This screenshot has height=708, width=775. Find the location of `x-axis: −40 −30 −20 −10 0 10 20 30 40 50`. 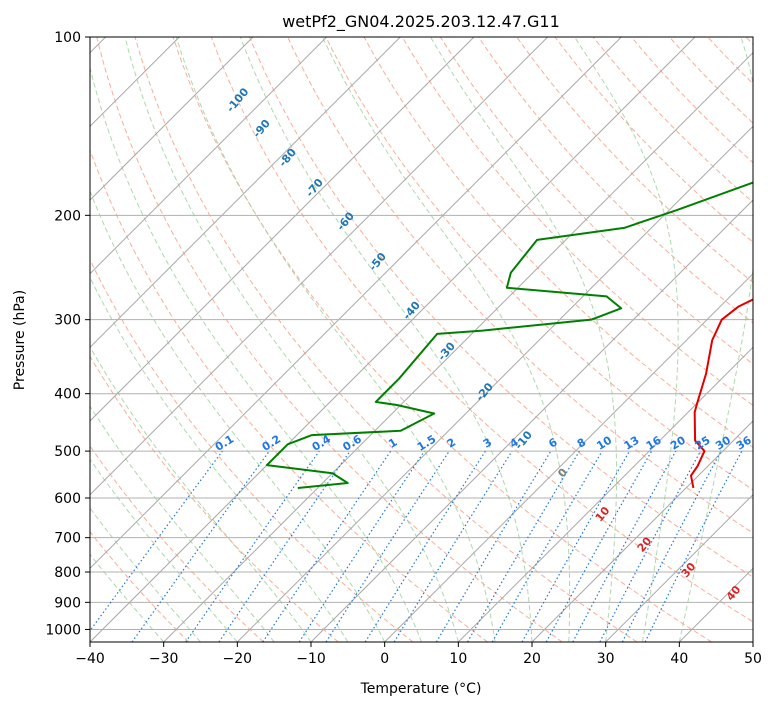

x-axis: −40 −30 −20 −10 0 10 20 30 40 50 is located at coordinates (418, 654).